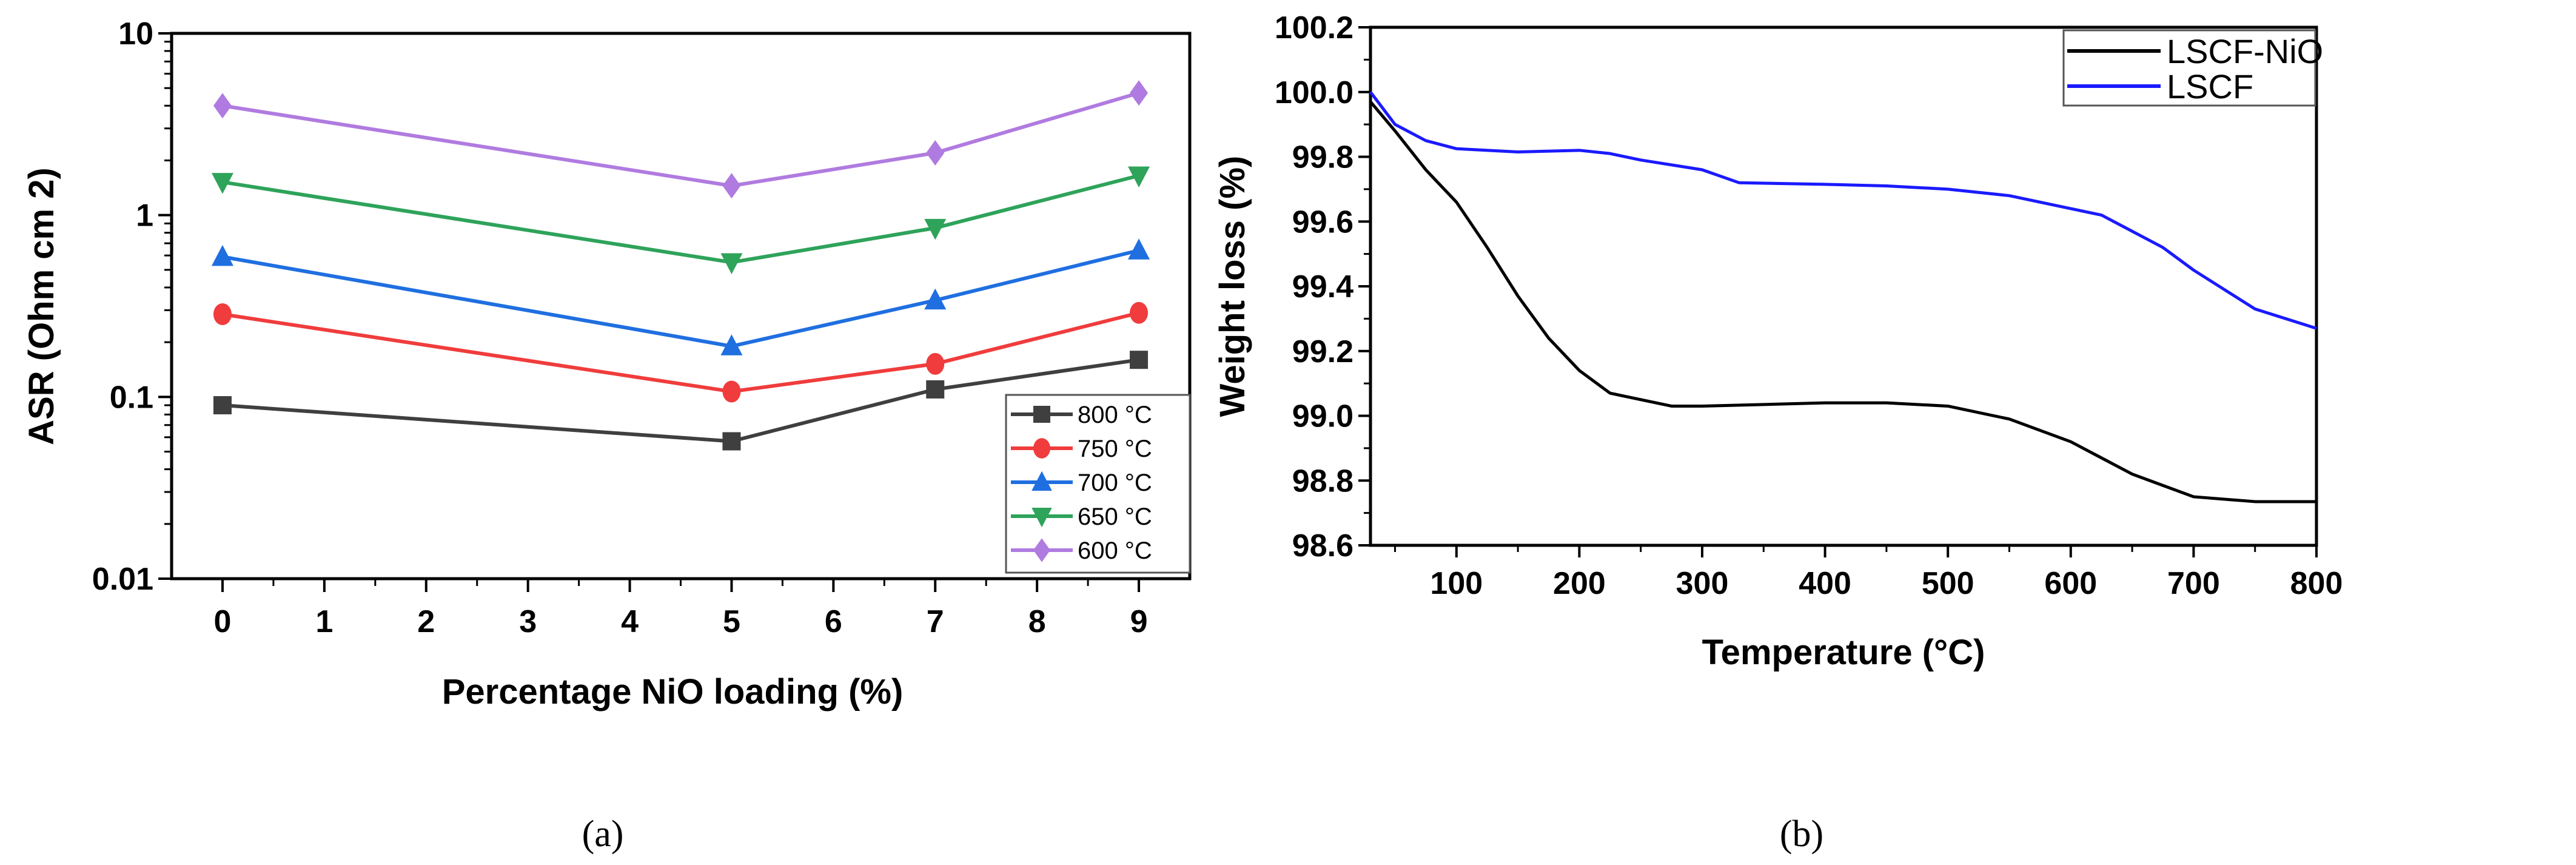 This screenshot has width=2576, height=865. I want to click on y-tick-label: 0.01, so click(123, 579).